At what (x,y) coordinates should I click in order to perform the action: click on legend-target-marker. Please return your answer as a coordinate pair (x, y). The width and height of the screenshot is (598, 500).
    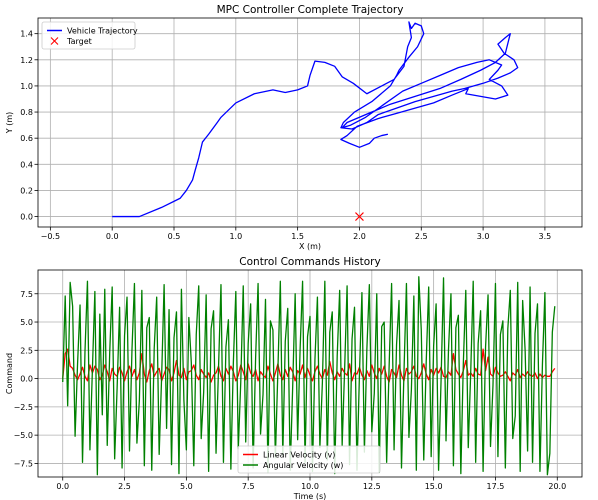
    Looking at the image, I should click on (54, 41).